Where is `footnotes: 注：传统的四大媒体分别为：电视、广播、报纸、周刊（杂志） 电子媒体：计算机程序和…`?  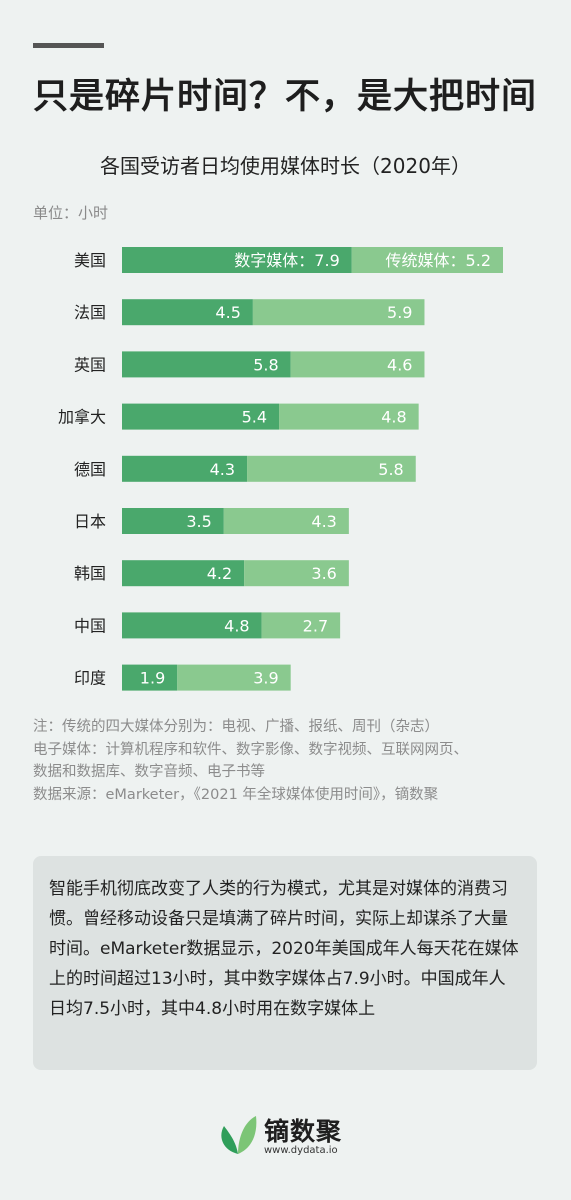 footnotes: 注：传统的四大媒体分别为：电视、广播、报纸、周刊（杂志） 电子媒体：计算机程序和… is located at coordinates (250, 761).